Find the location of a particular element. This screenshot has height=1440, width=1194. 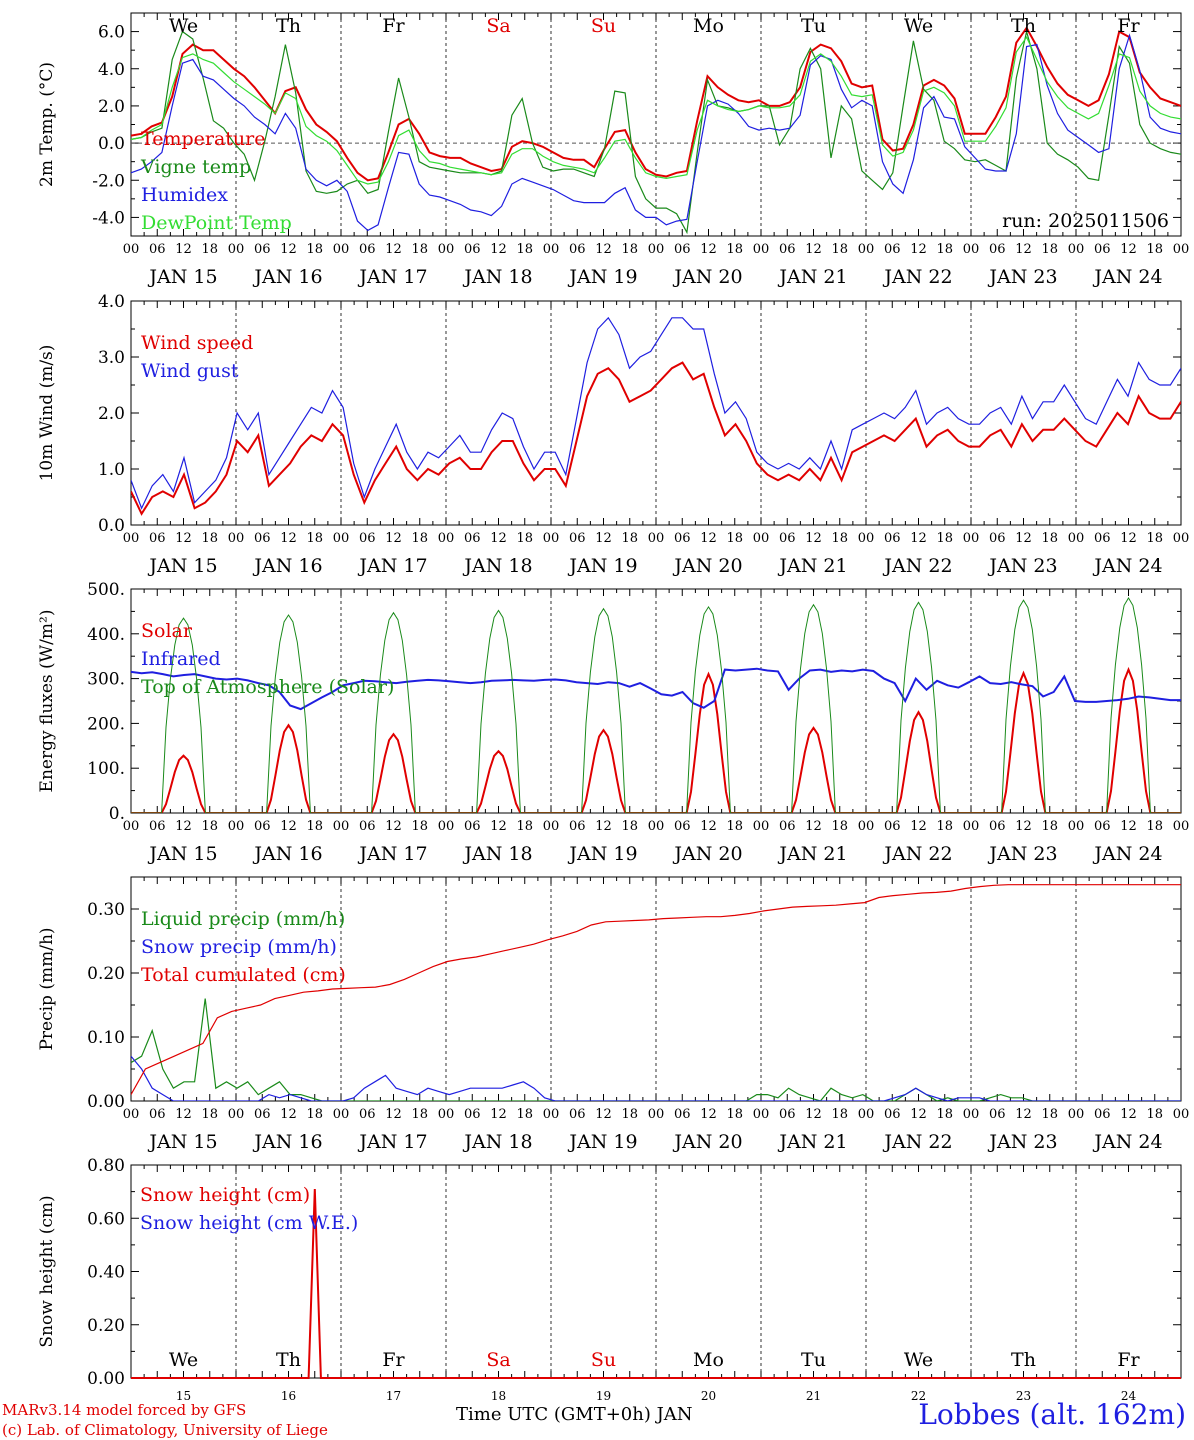

y-tick-label: 4.0 is located at coordinates (111, 70).